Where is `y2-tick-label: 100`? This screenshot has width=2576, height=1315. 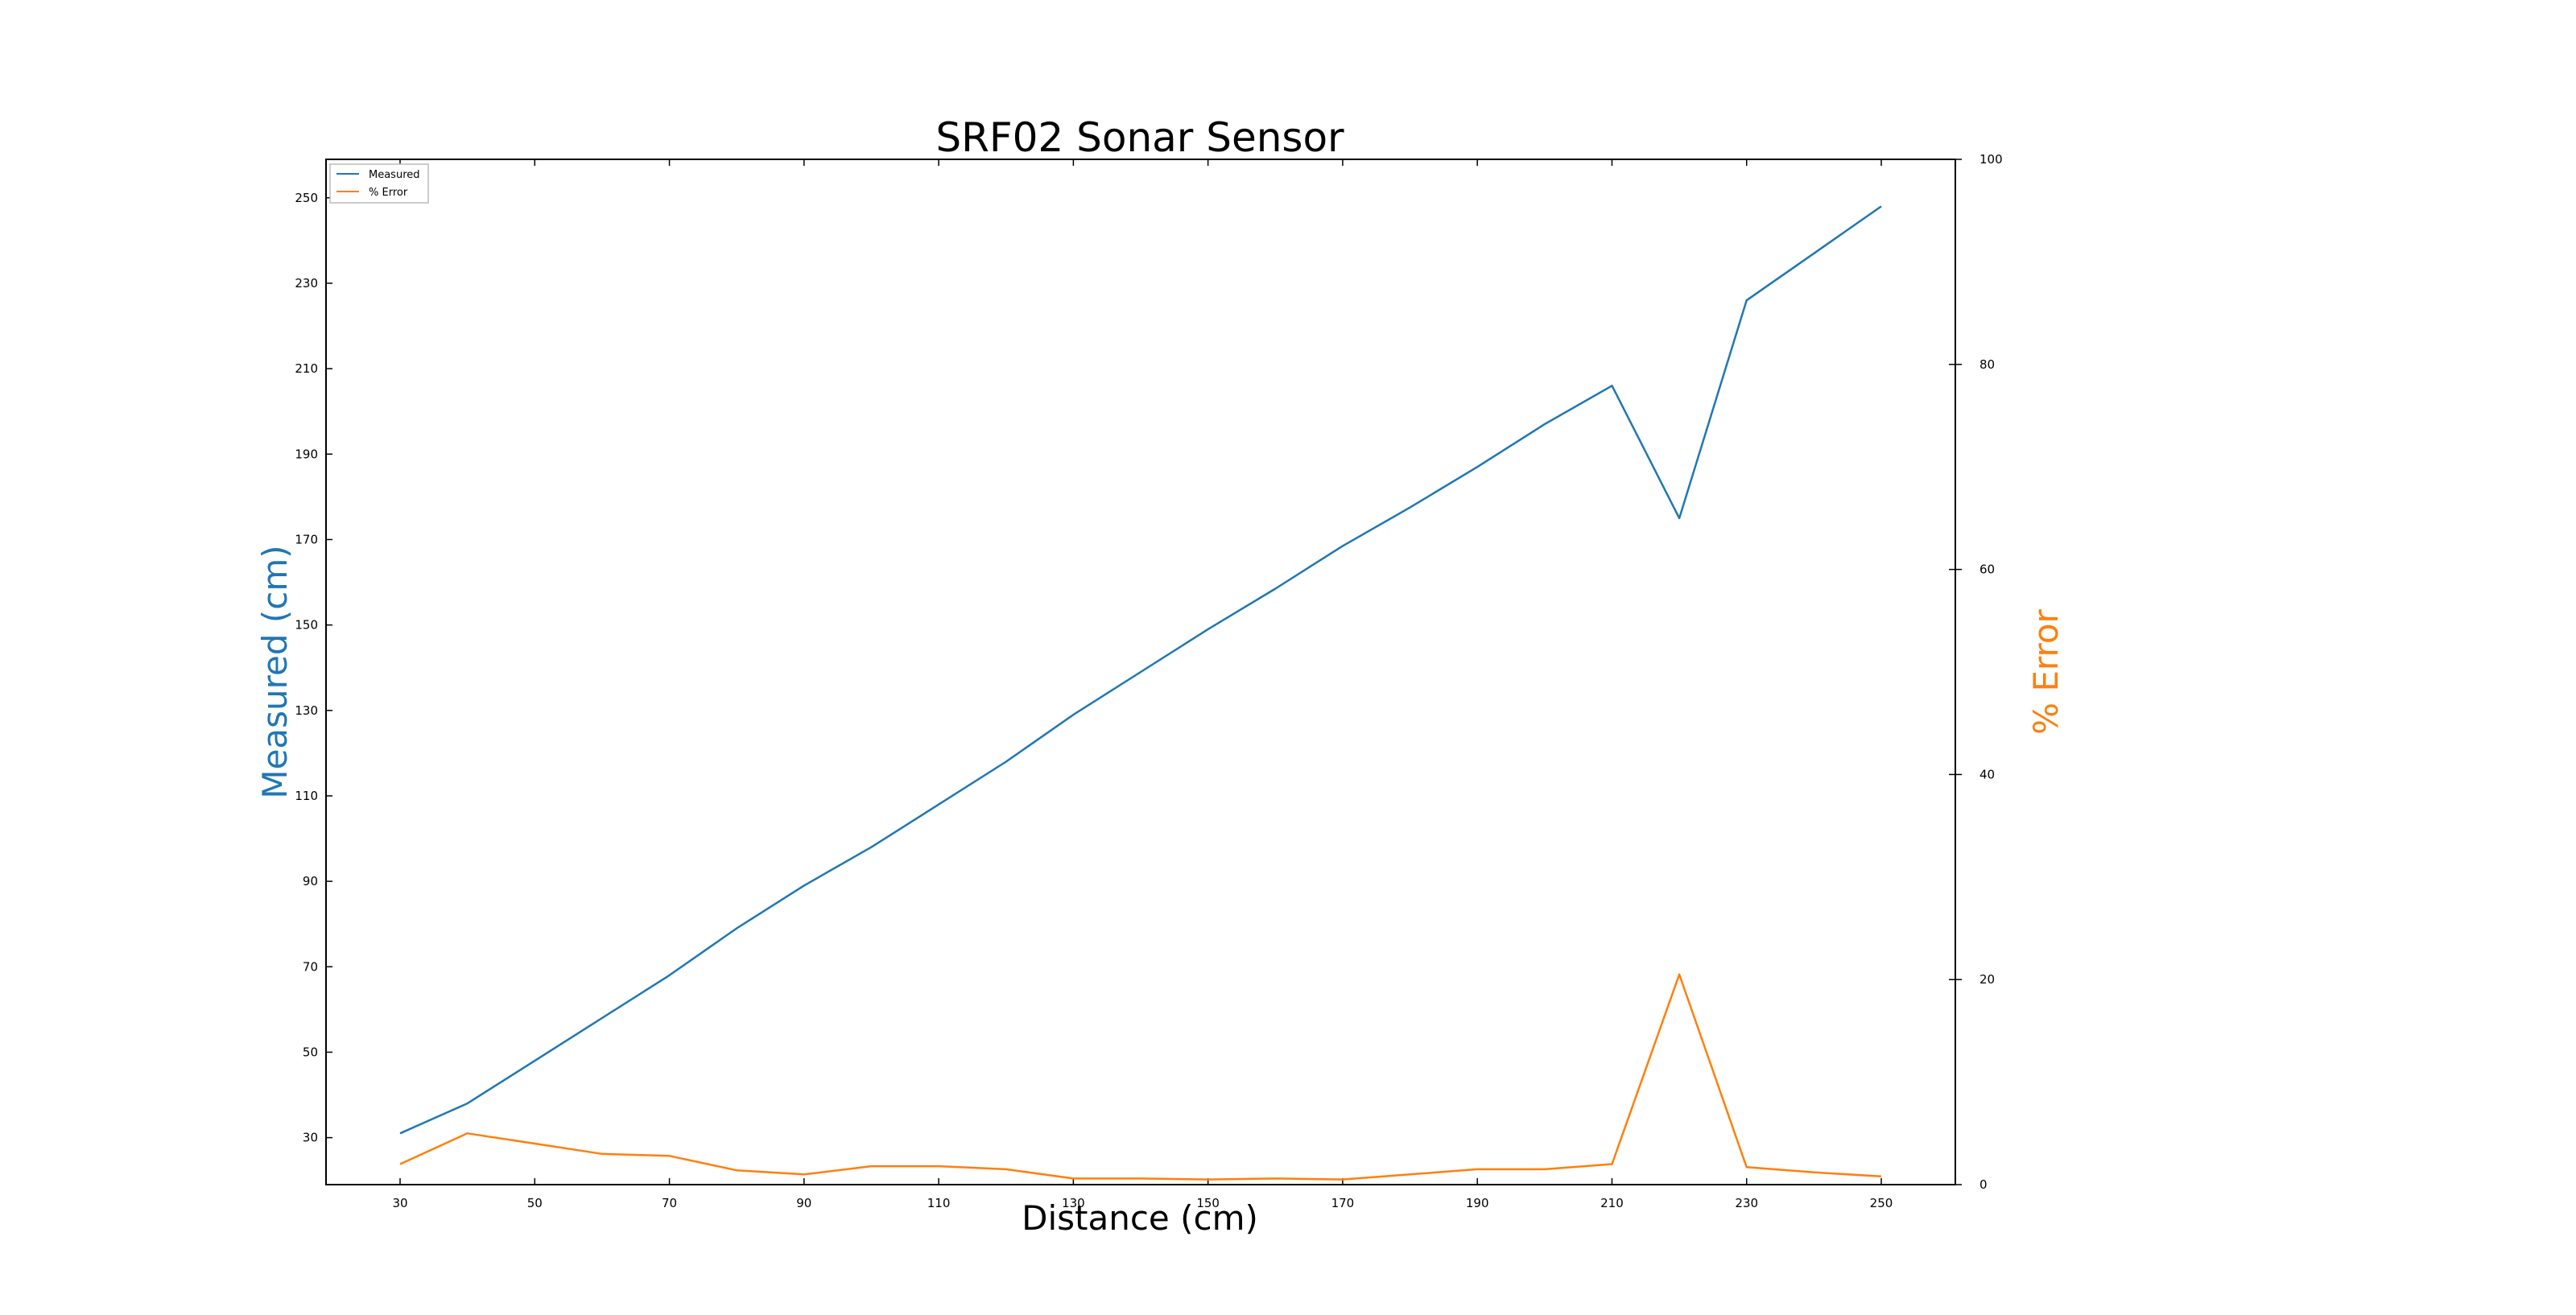
y2-tick-label: 100 is located at coordinates (1991, 159).